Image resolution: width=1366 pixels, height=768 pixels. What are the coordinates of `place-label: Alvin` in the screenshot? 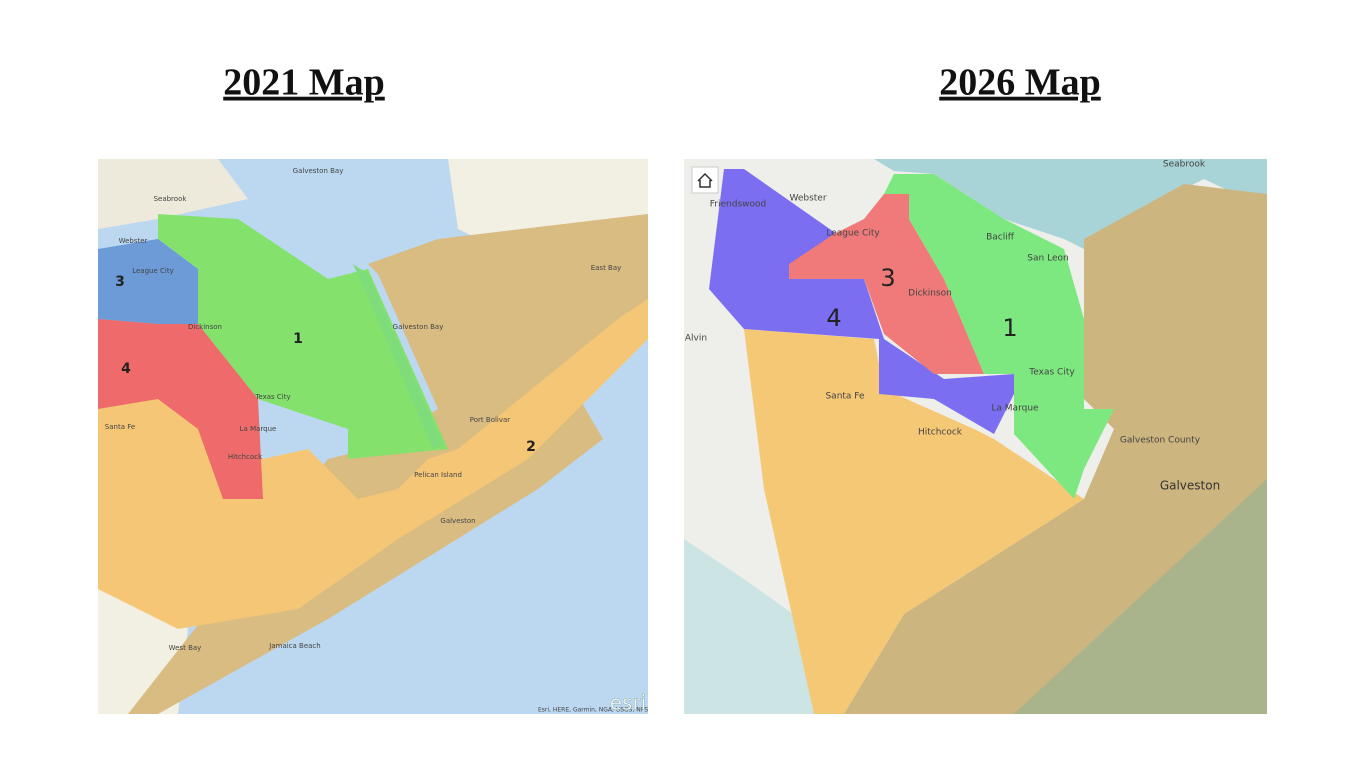 It's located at (696, 339).